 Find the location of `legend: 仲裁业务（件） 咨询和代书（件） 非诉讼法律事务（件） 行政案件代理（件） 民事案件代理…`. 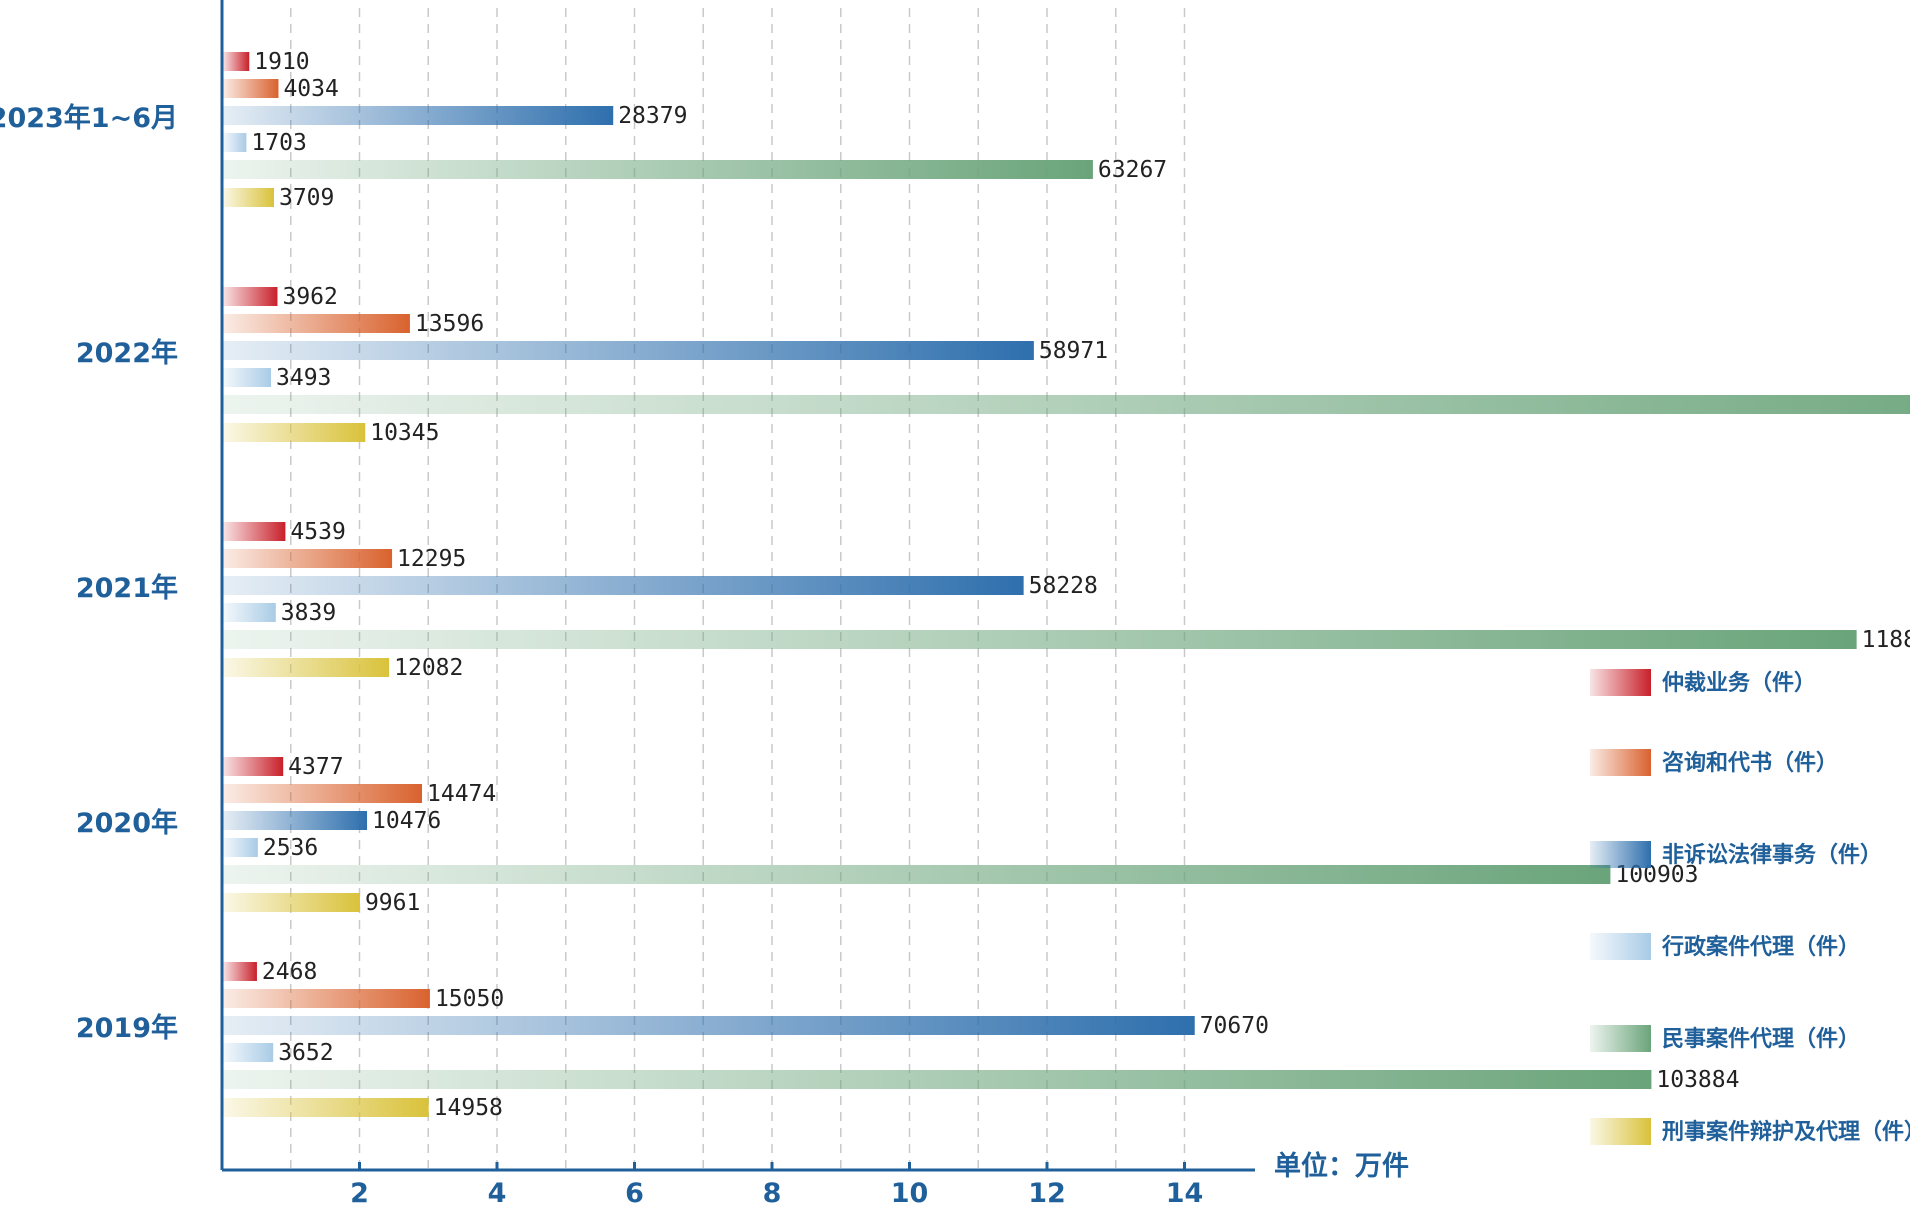

legend: 仲裁业务（件） 咨询和代书（件） 非诉讼法律事务（件） 行政案件代理（件） 民事案件代理… is located at coordinates (1750, 907).